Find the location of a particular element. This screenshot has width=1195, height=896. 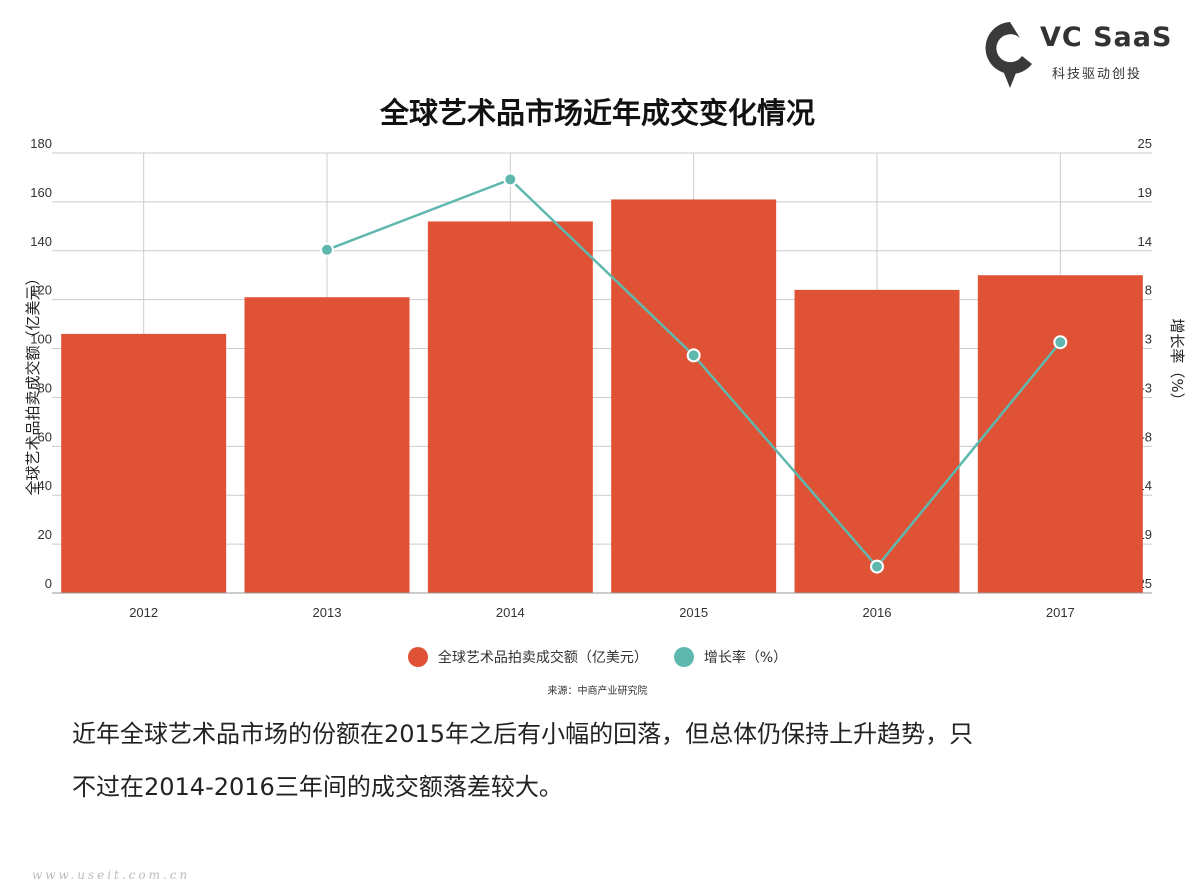

x-tick-label: 2017 is located at coordinates (1060, 612).